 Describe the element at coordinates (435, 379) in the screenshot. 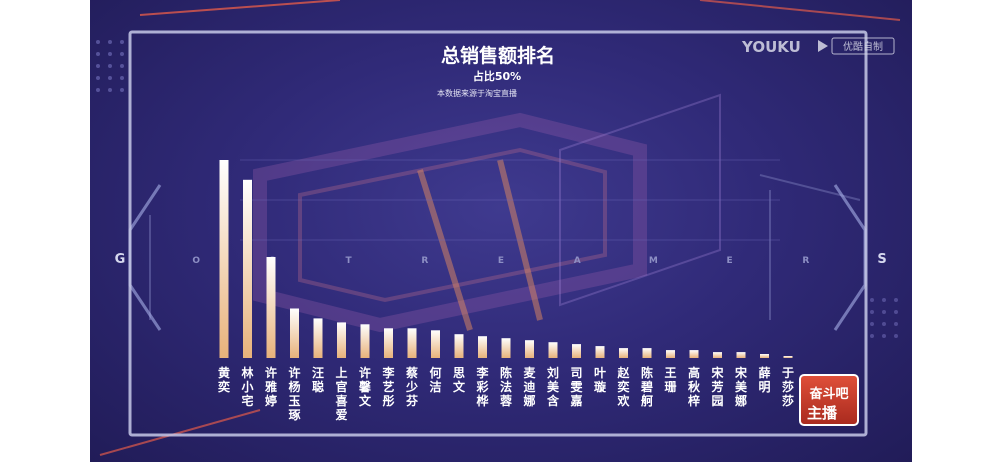

I see `category-label-10: 何洁` at that location.